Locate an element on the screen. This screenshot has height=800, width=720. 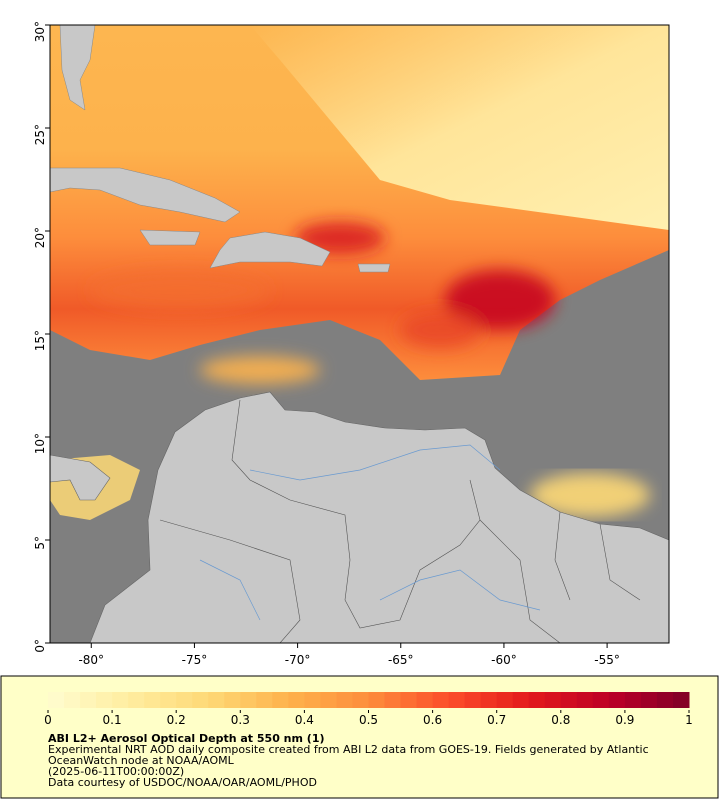
colorbar-tick-label: 0.1 is located at coordinates (112, 720).